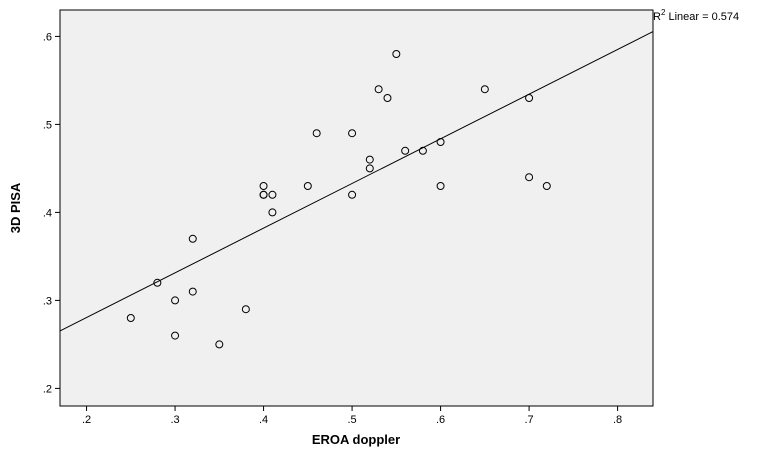 The height and width of the screenshot is (452, 759). What do you see at coordinates (440, 420) in the screenshot?
I see `x-tick-label: .6` at bounding box center [440, 420].